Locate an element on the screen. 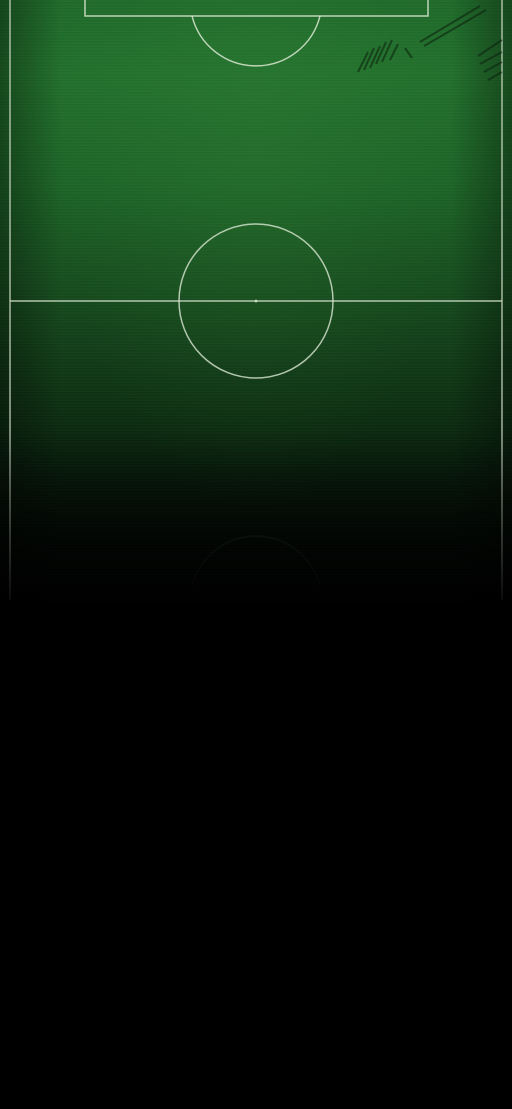  penalty-box is located at coordinates (256, 8).